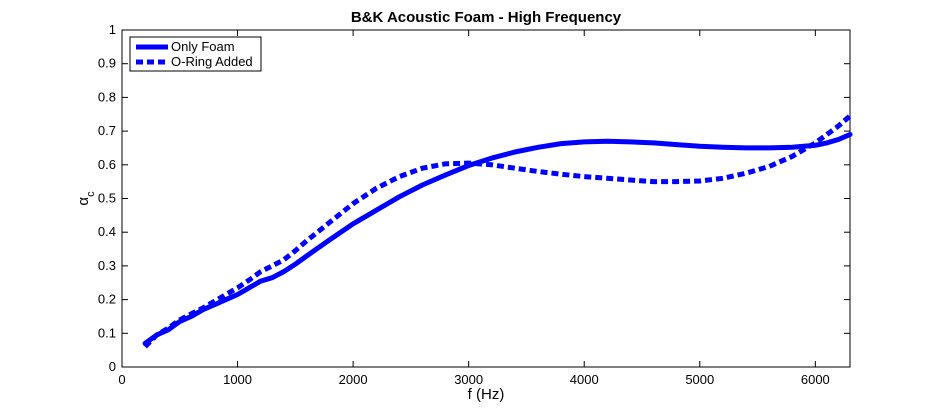 This screenshot has height=413, width=937. I want to click on chart-title: B&K Acoustic Foam - High Frequency, so click(486, 17).